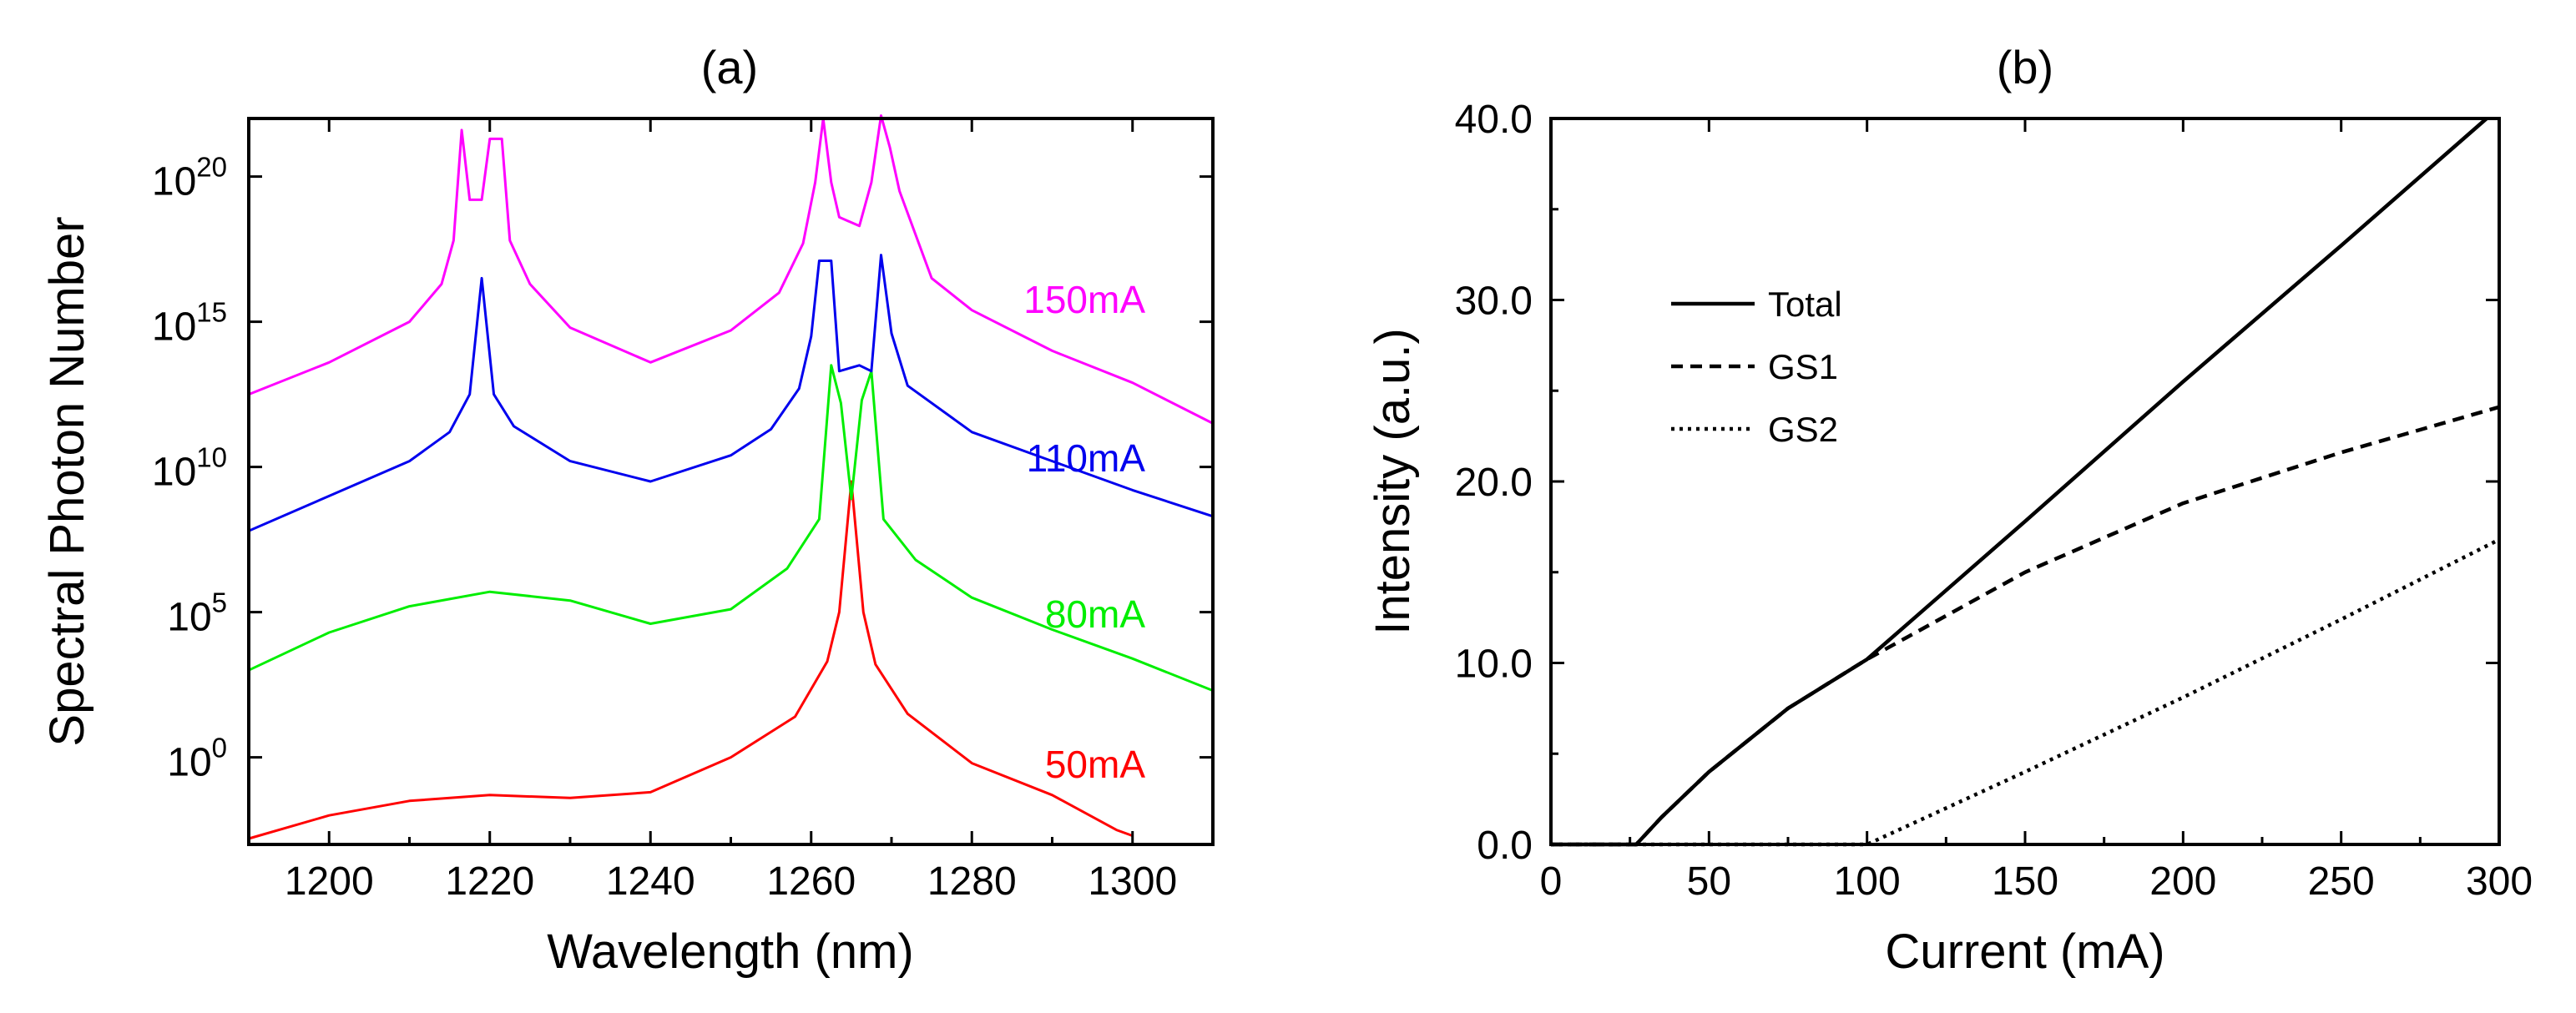  I want to click on y-tick-label: 10¹⁰, so click(189, 468).